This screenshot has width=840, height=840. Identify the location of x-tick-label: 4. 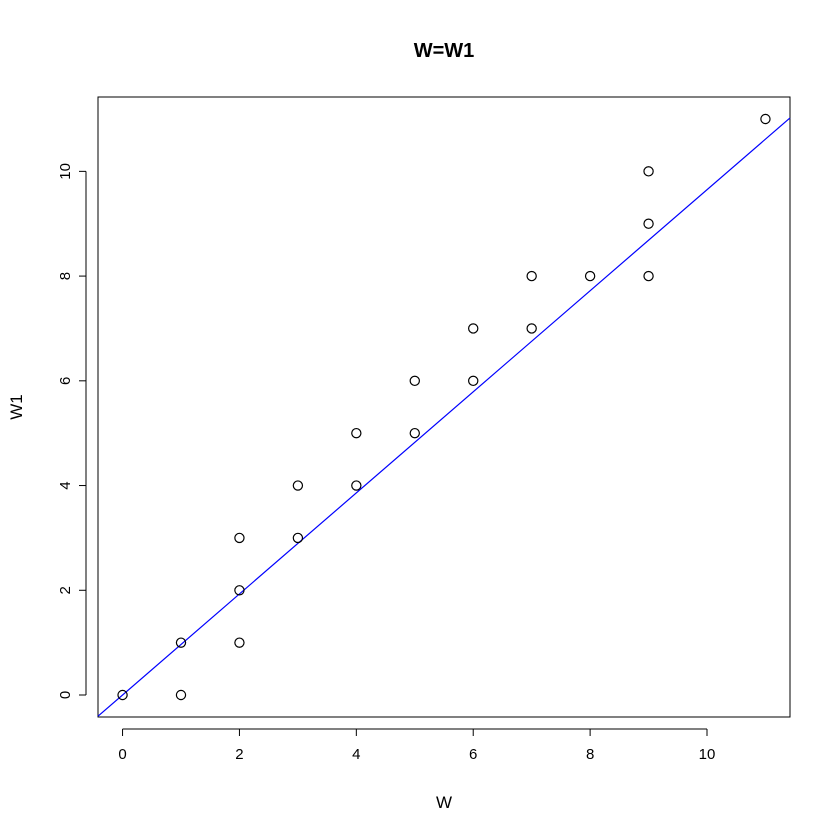
(356, 754).